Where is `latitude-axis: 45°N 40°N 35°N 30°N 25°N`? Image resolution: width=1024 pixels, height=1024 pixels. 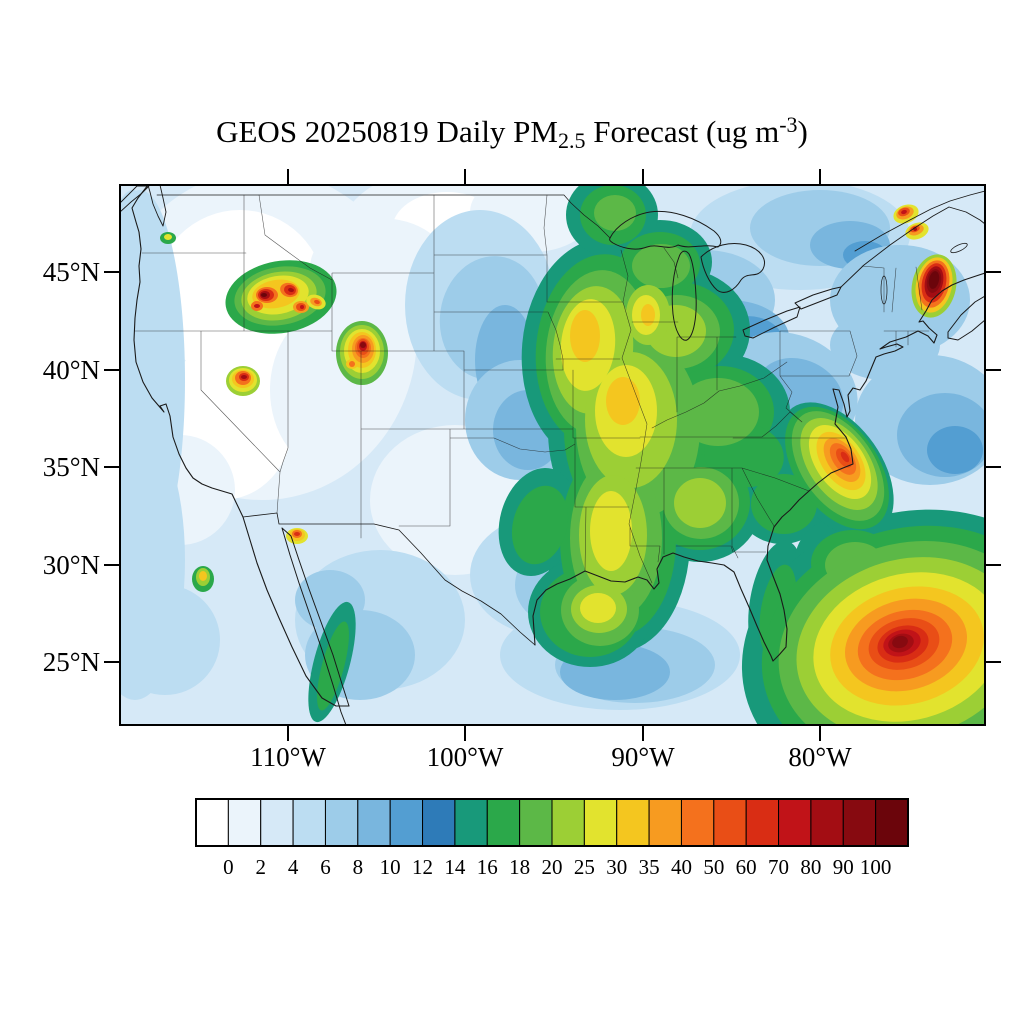
latitude-axis: 45°N 40°N 35°N 30°N 25°N is located at coordinates (71, 467).